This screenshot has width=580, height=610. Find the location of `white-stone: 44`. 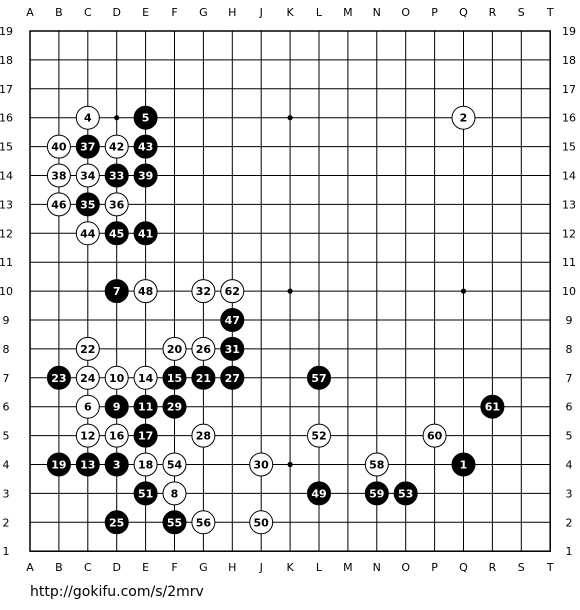

white-stone: 44 is located at coordinates (87, 233).